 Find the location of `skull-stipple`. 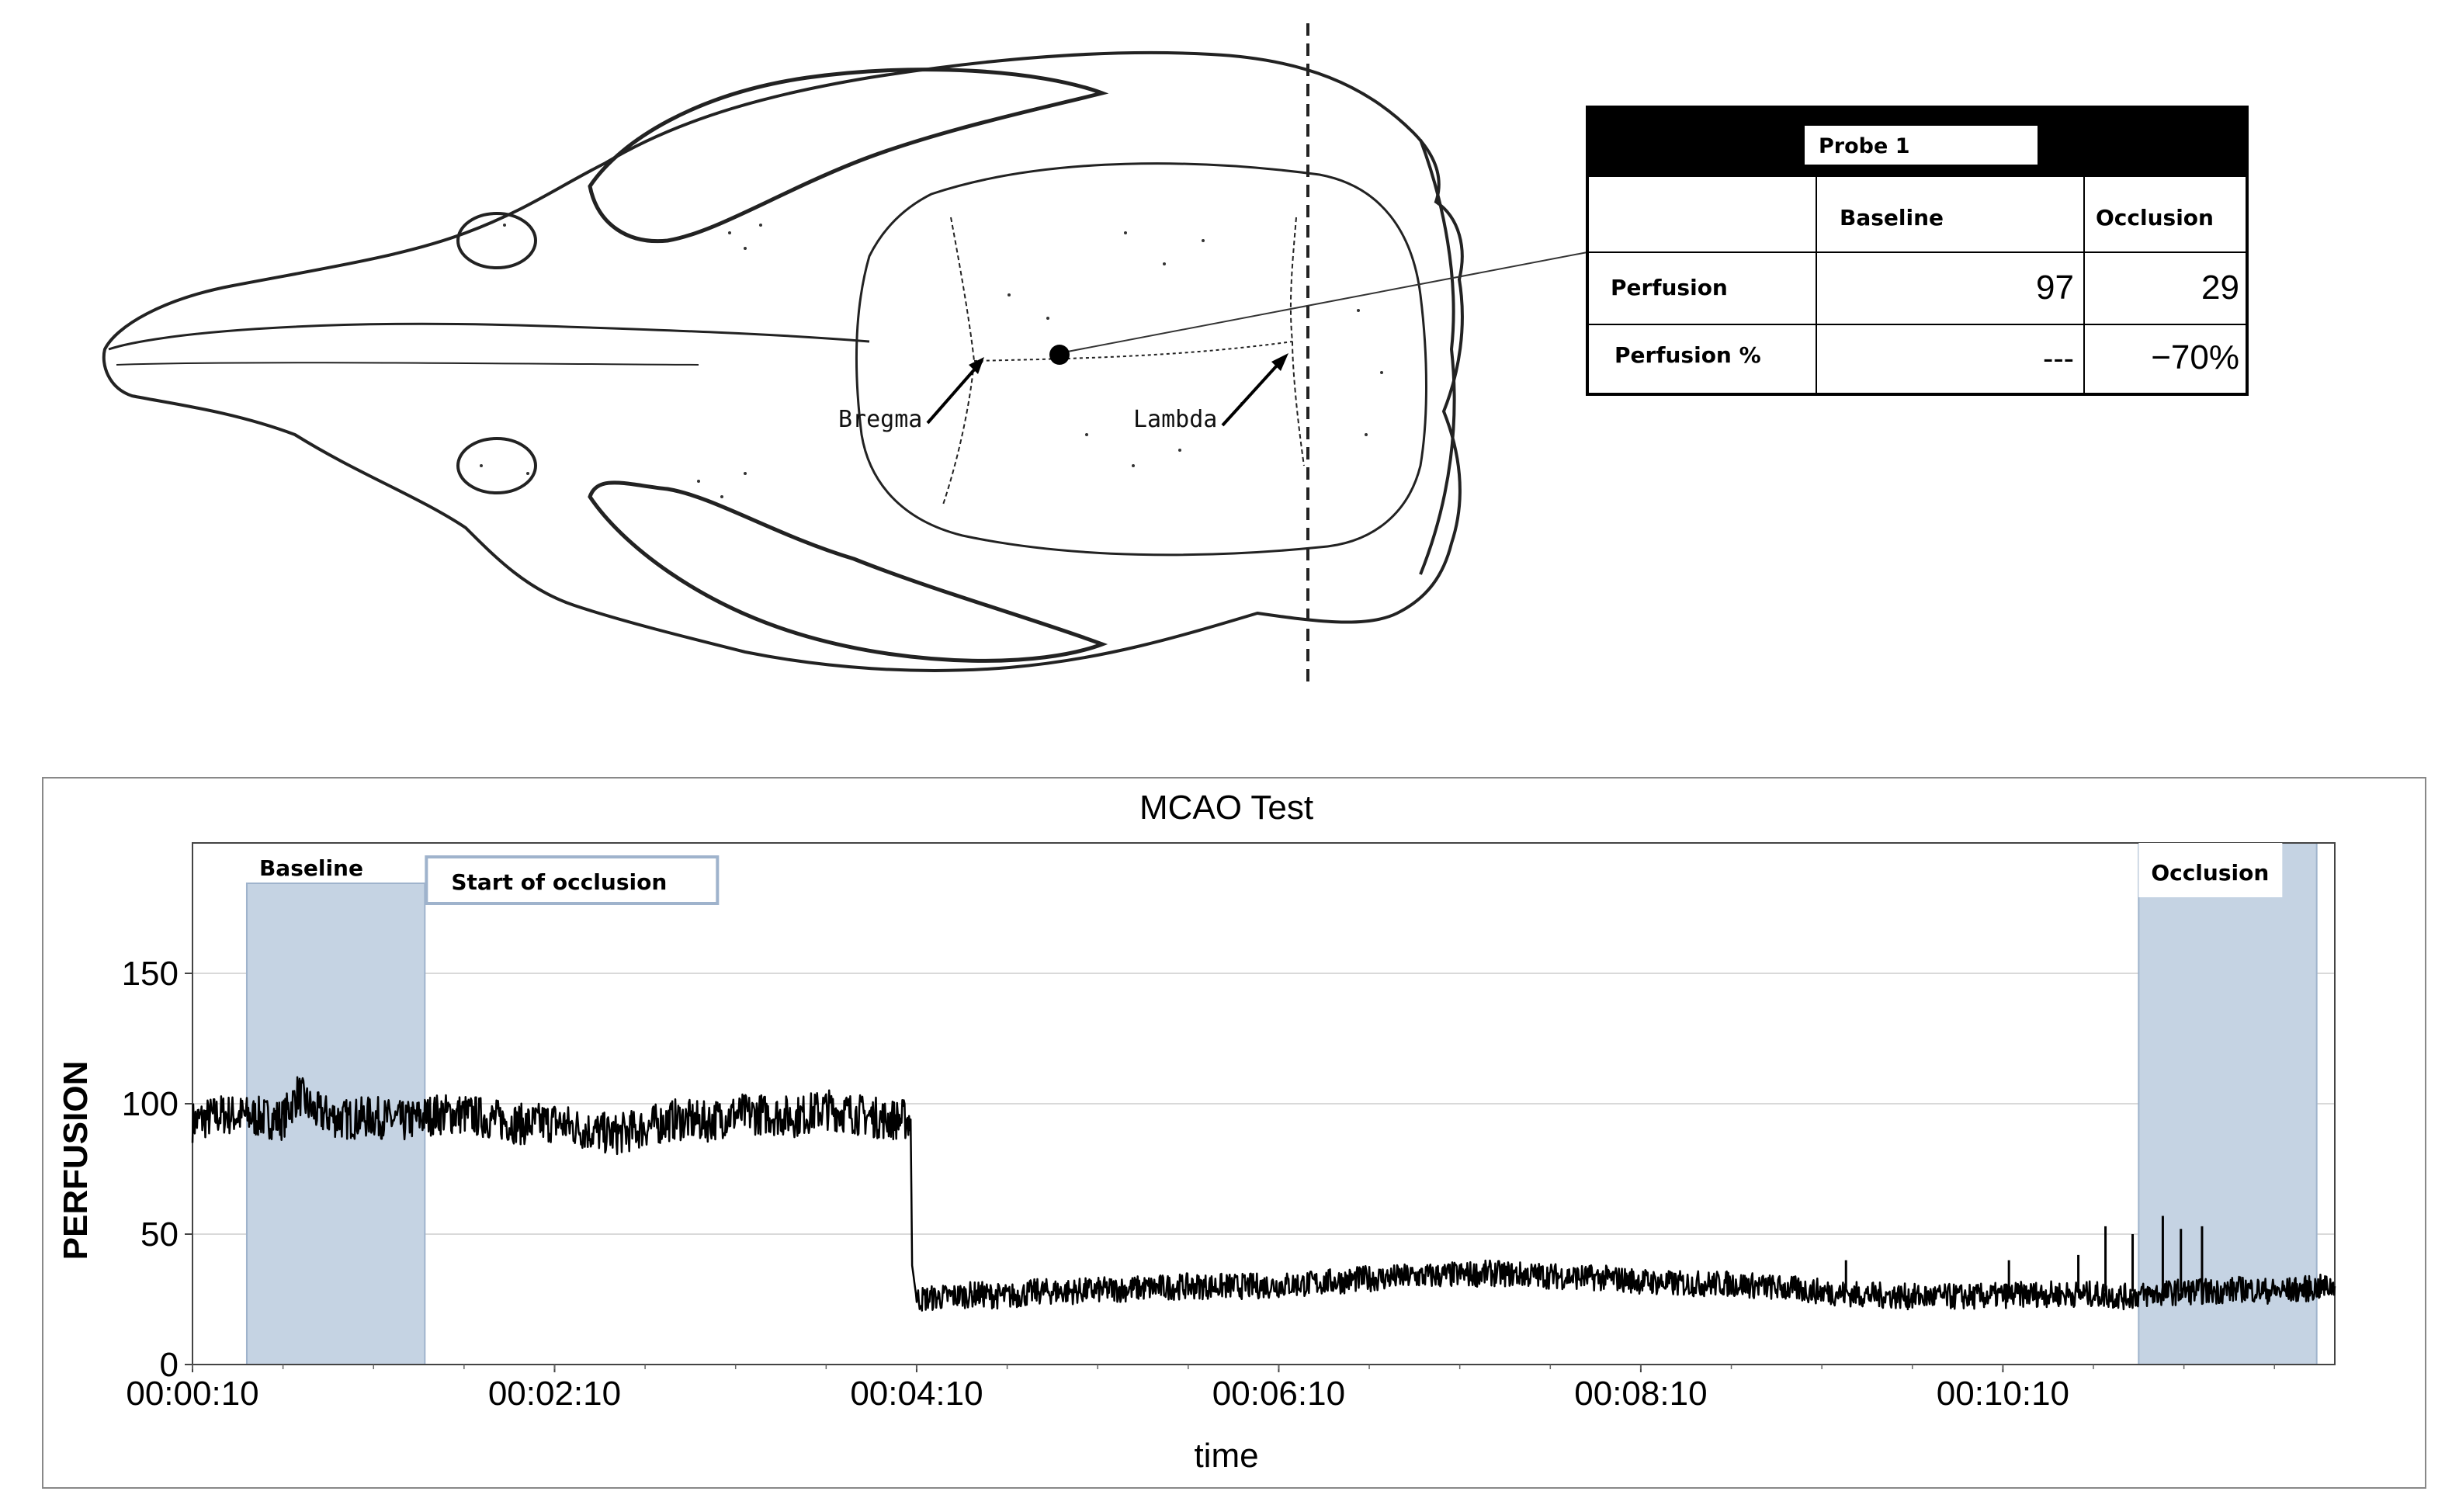

skull-stipple is located at coordinates (931, 361).